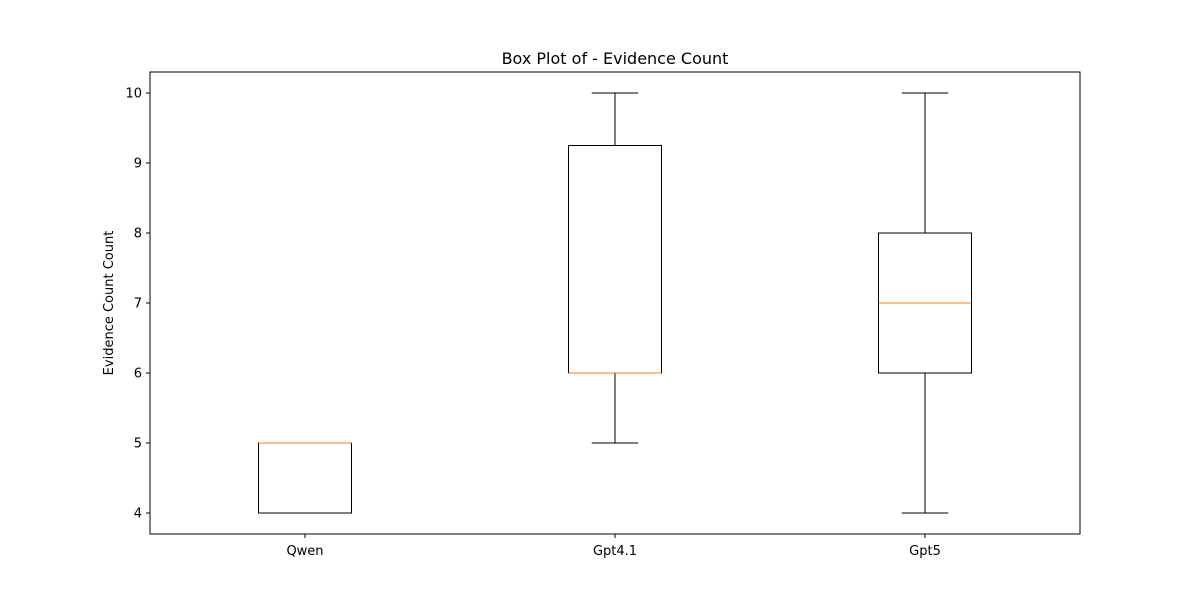  Describe the element at coordinates (138, 304) in the screenshot. I see `y-tick-label: 7` at that location.